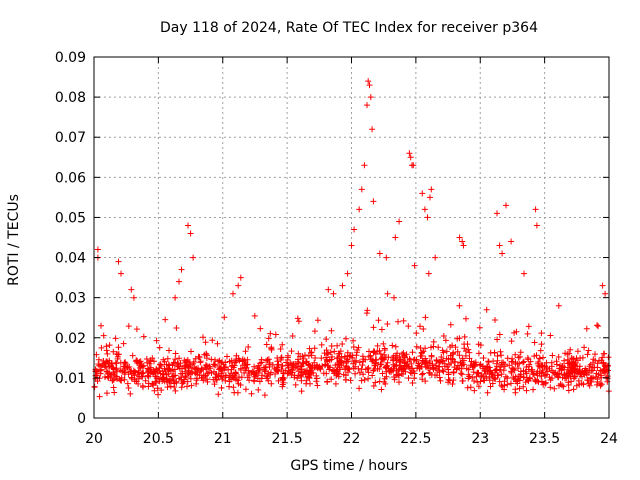 Image resolution: width=640 pixels, height=480 pixels. What do you see at coordinates (223, 439) in the screenshot?
I see `x-tick-label: 21` at bounding box center [223, 439].